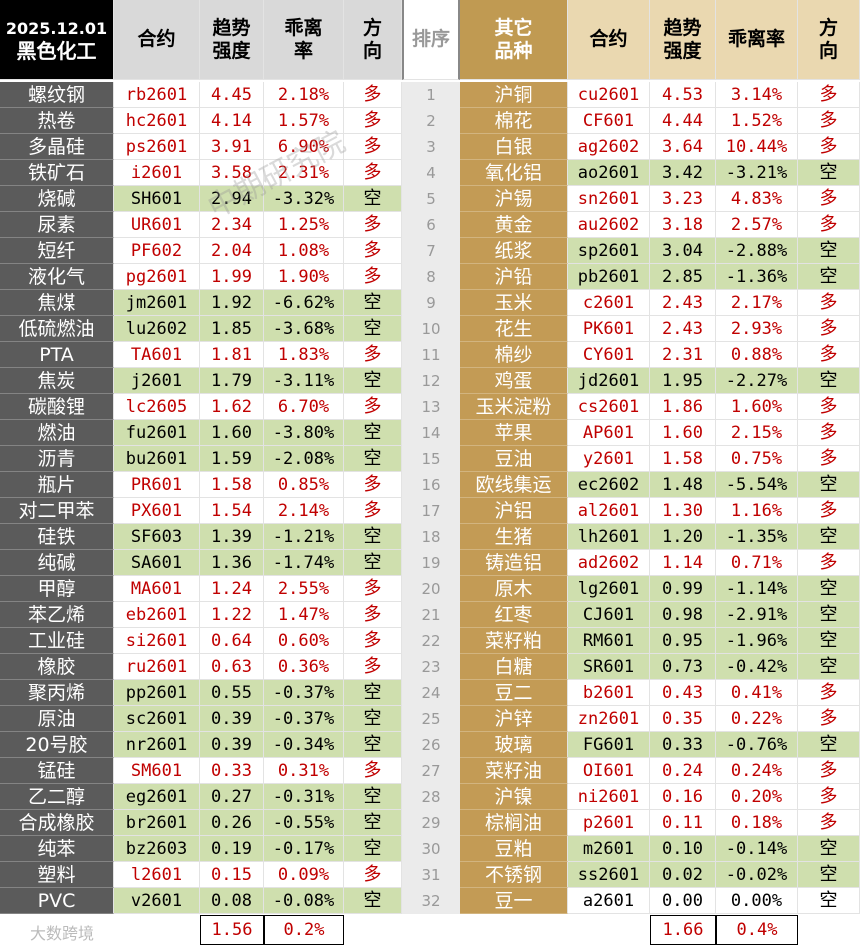 This screenshot has height=946, width=860. What do you see at coordinates (514, 589) in the screenshot?
I see `product-name: 原木` at bounding box center [514, 589].